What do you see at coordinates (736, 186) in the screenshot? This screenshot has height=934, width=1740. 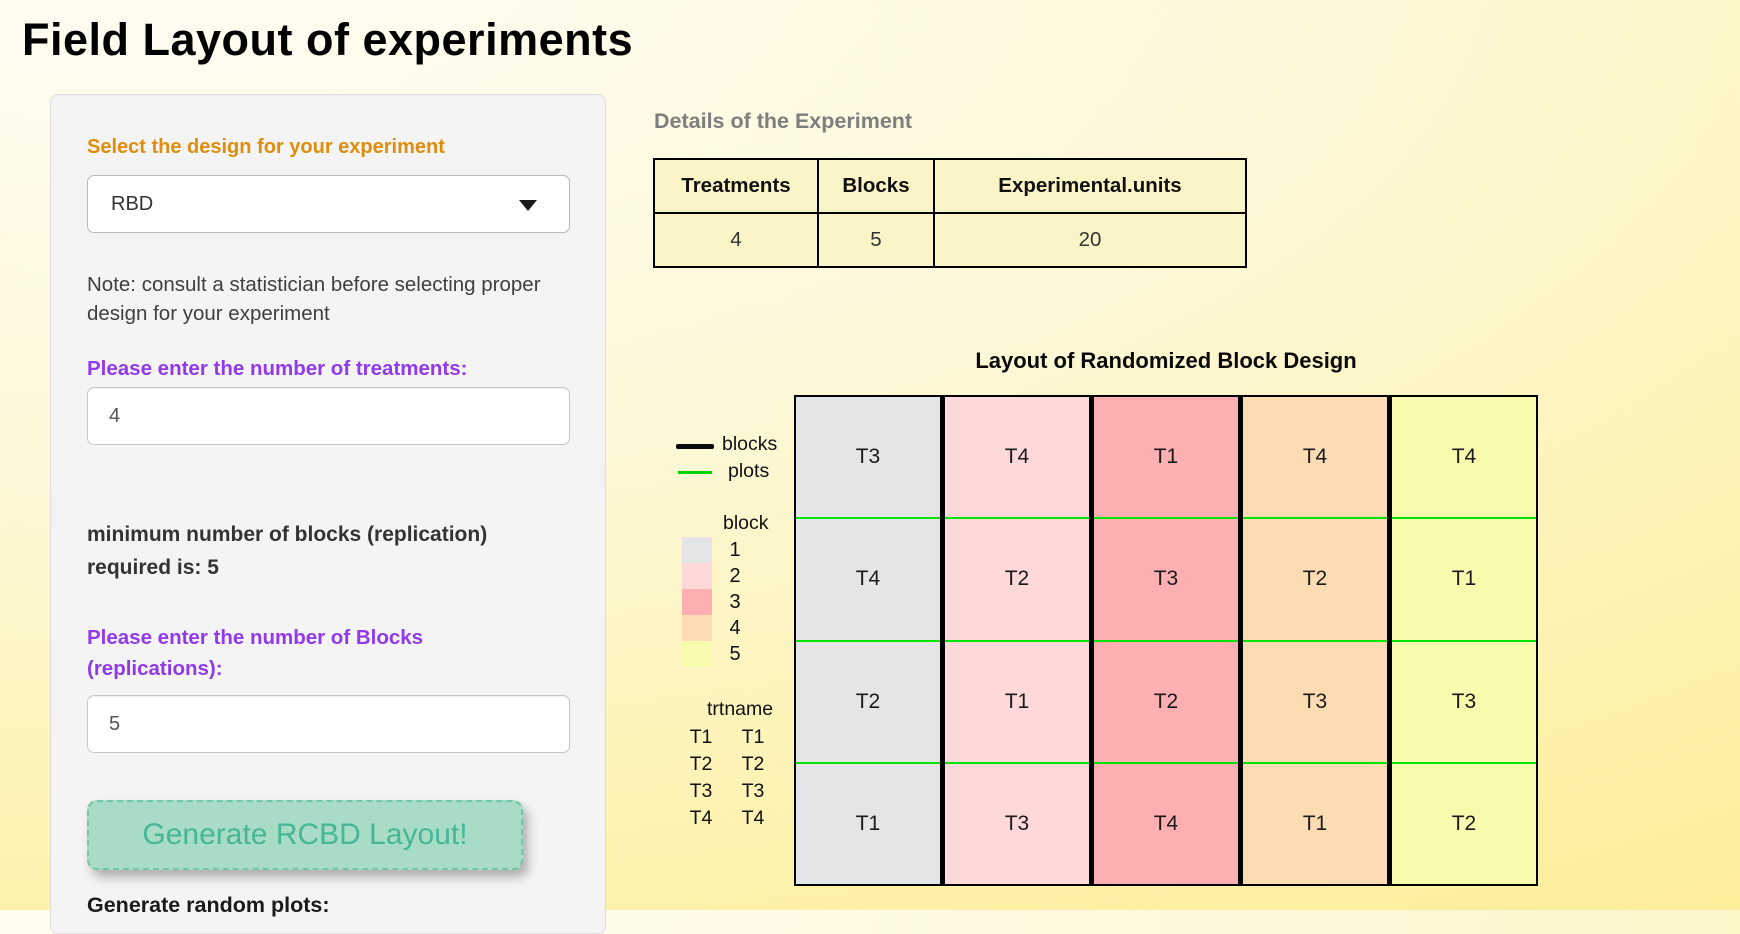 I see `details-header-cell: Treatments` at bounding box center [736, 186].